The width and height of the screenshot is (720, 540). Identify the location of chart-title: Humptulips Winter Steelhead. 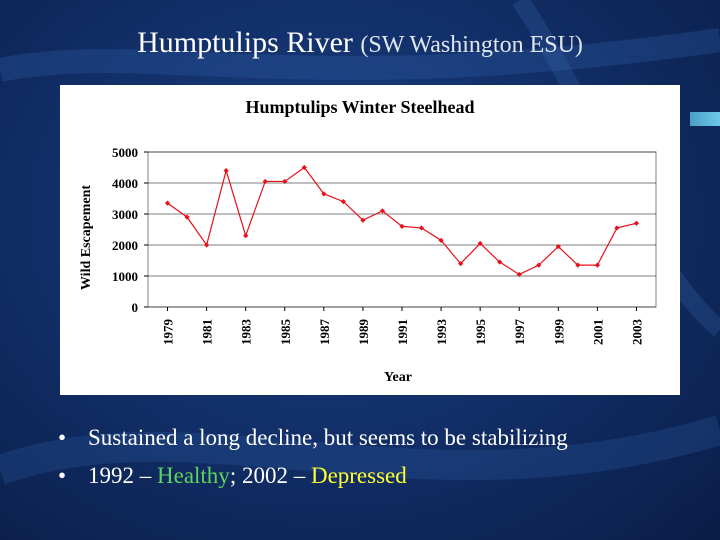
(360, 107).